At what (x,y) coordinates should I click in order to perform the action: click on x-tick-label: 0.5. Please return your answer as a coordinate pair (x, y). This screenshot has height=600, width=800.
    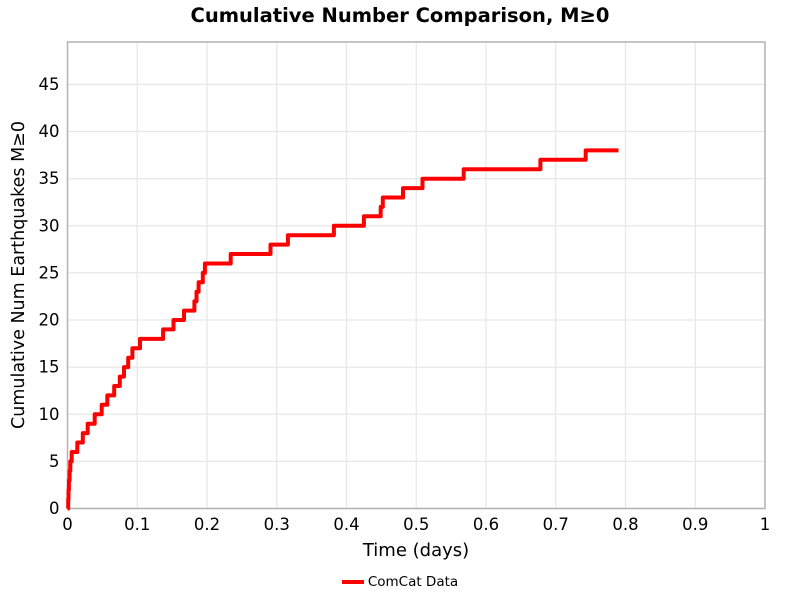
    Looking at the image, I should click on (416, 524).